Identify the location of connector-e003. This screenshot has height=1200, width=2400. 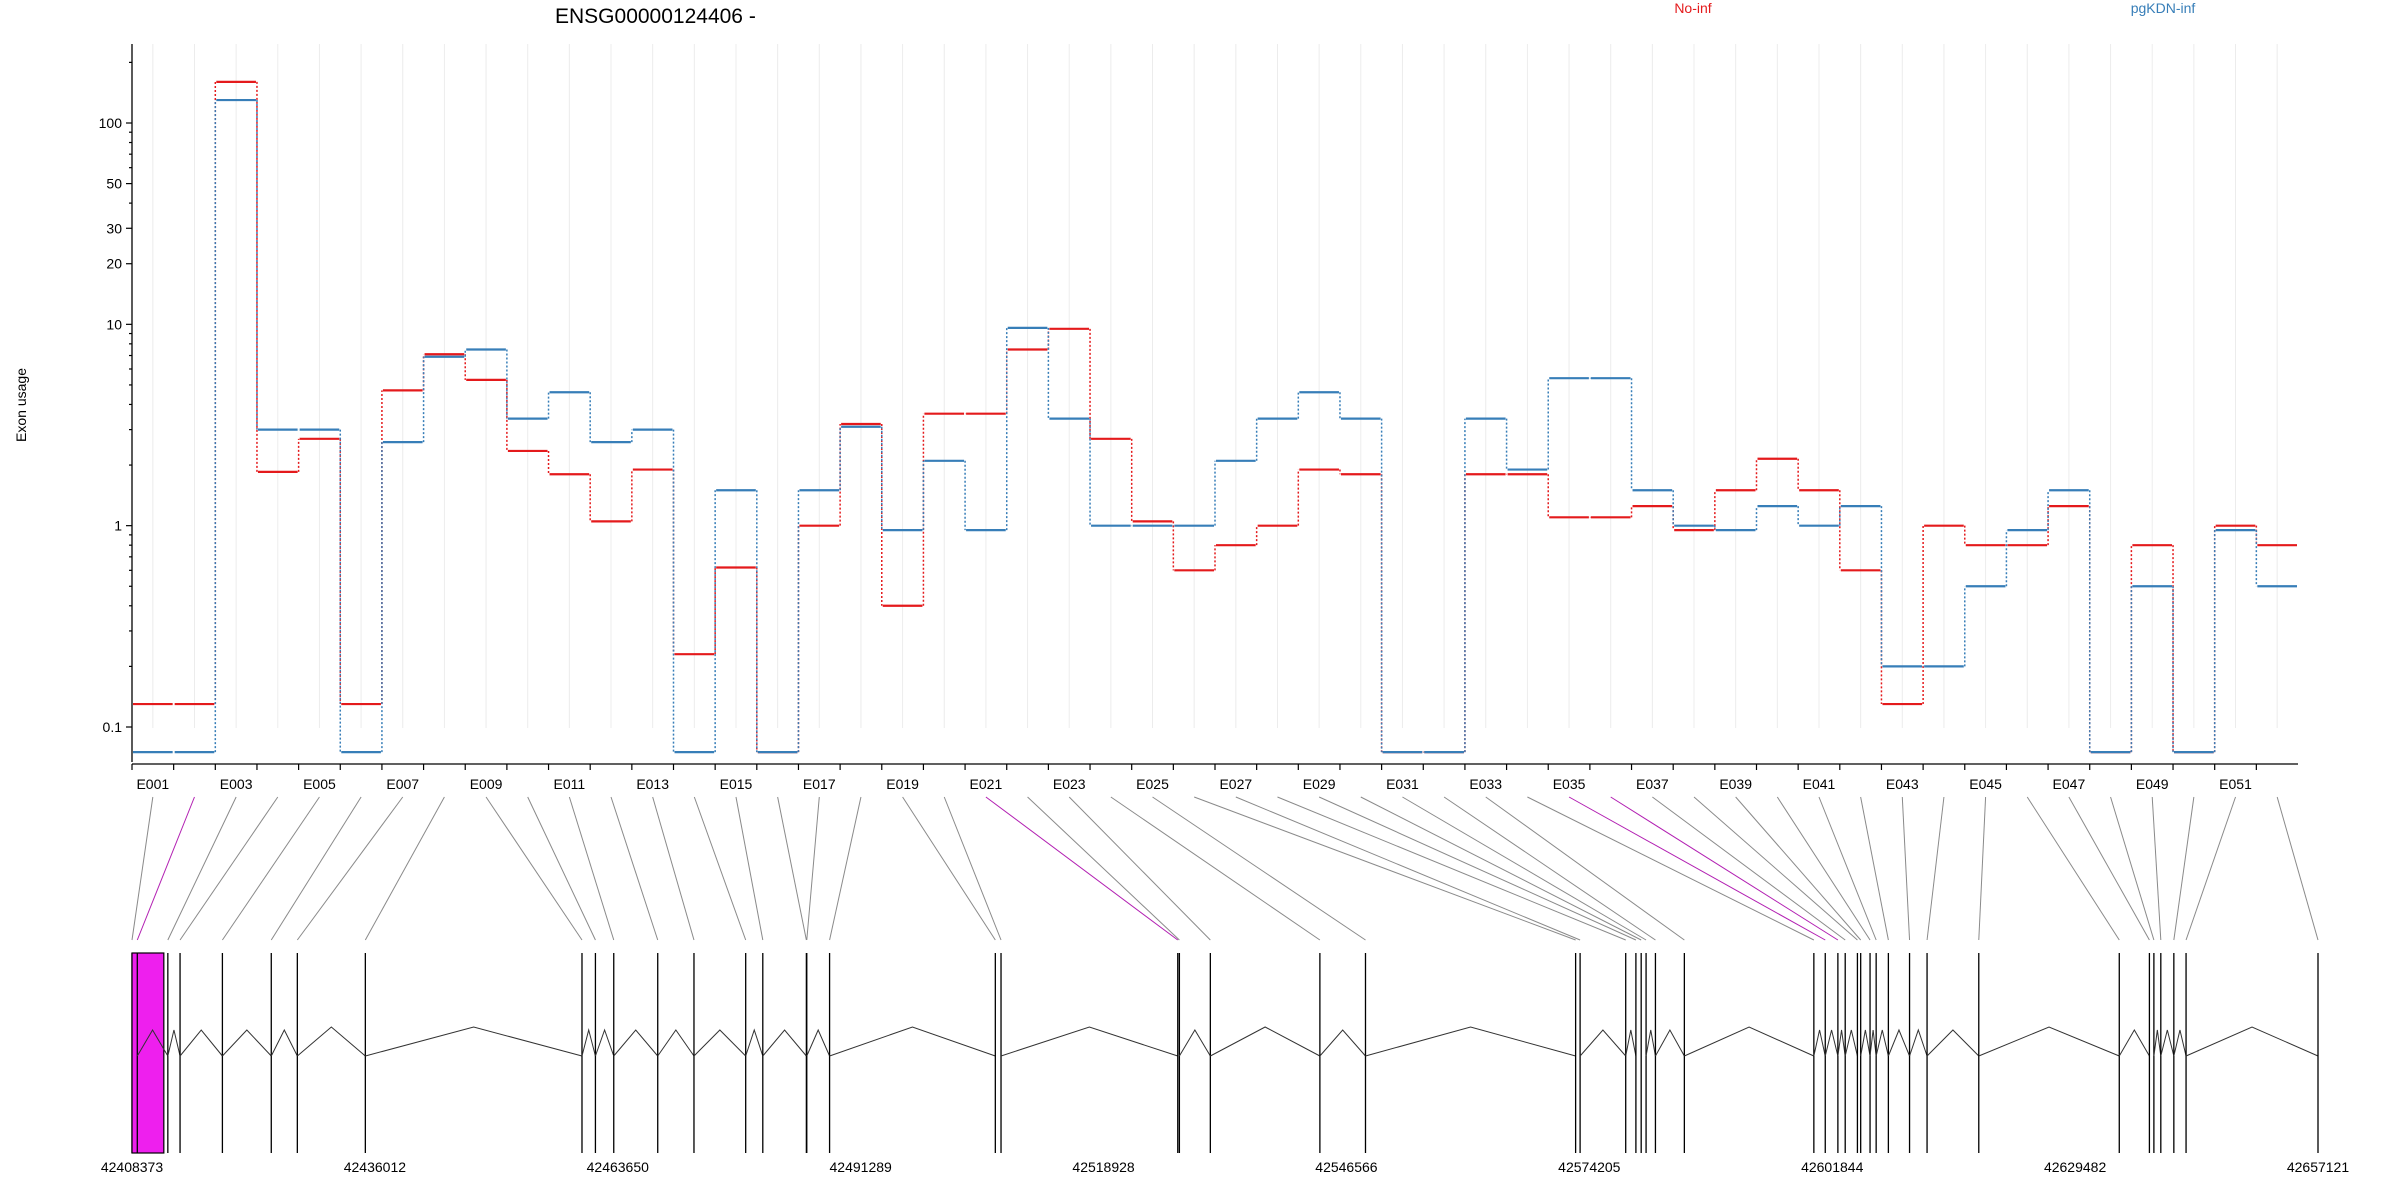
(202, 868).